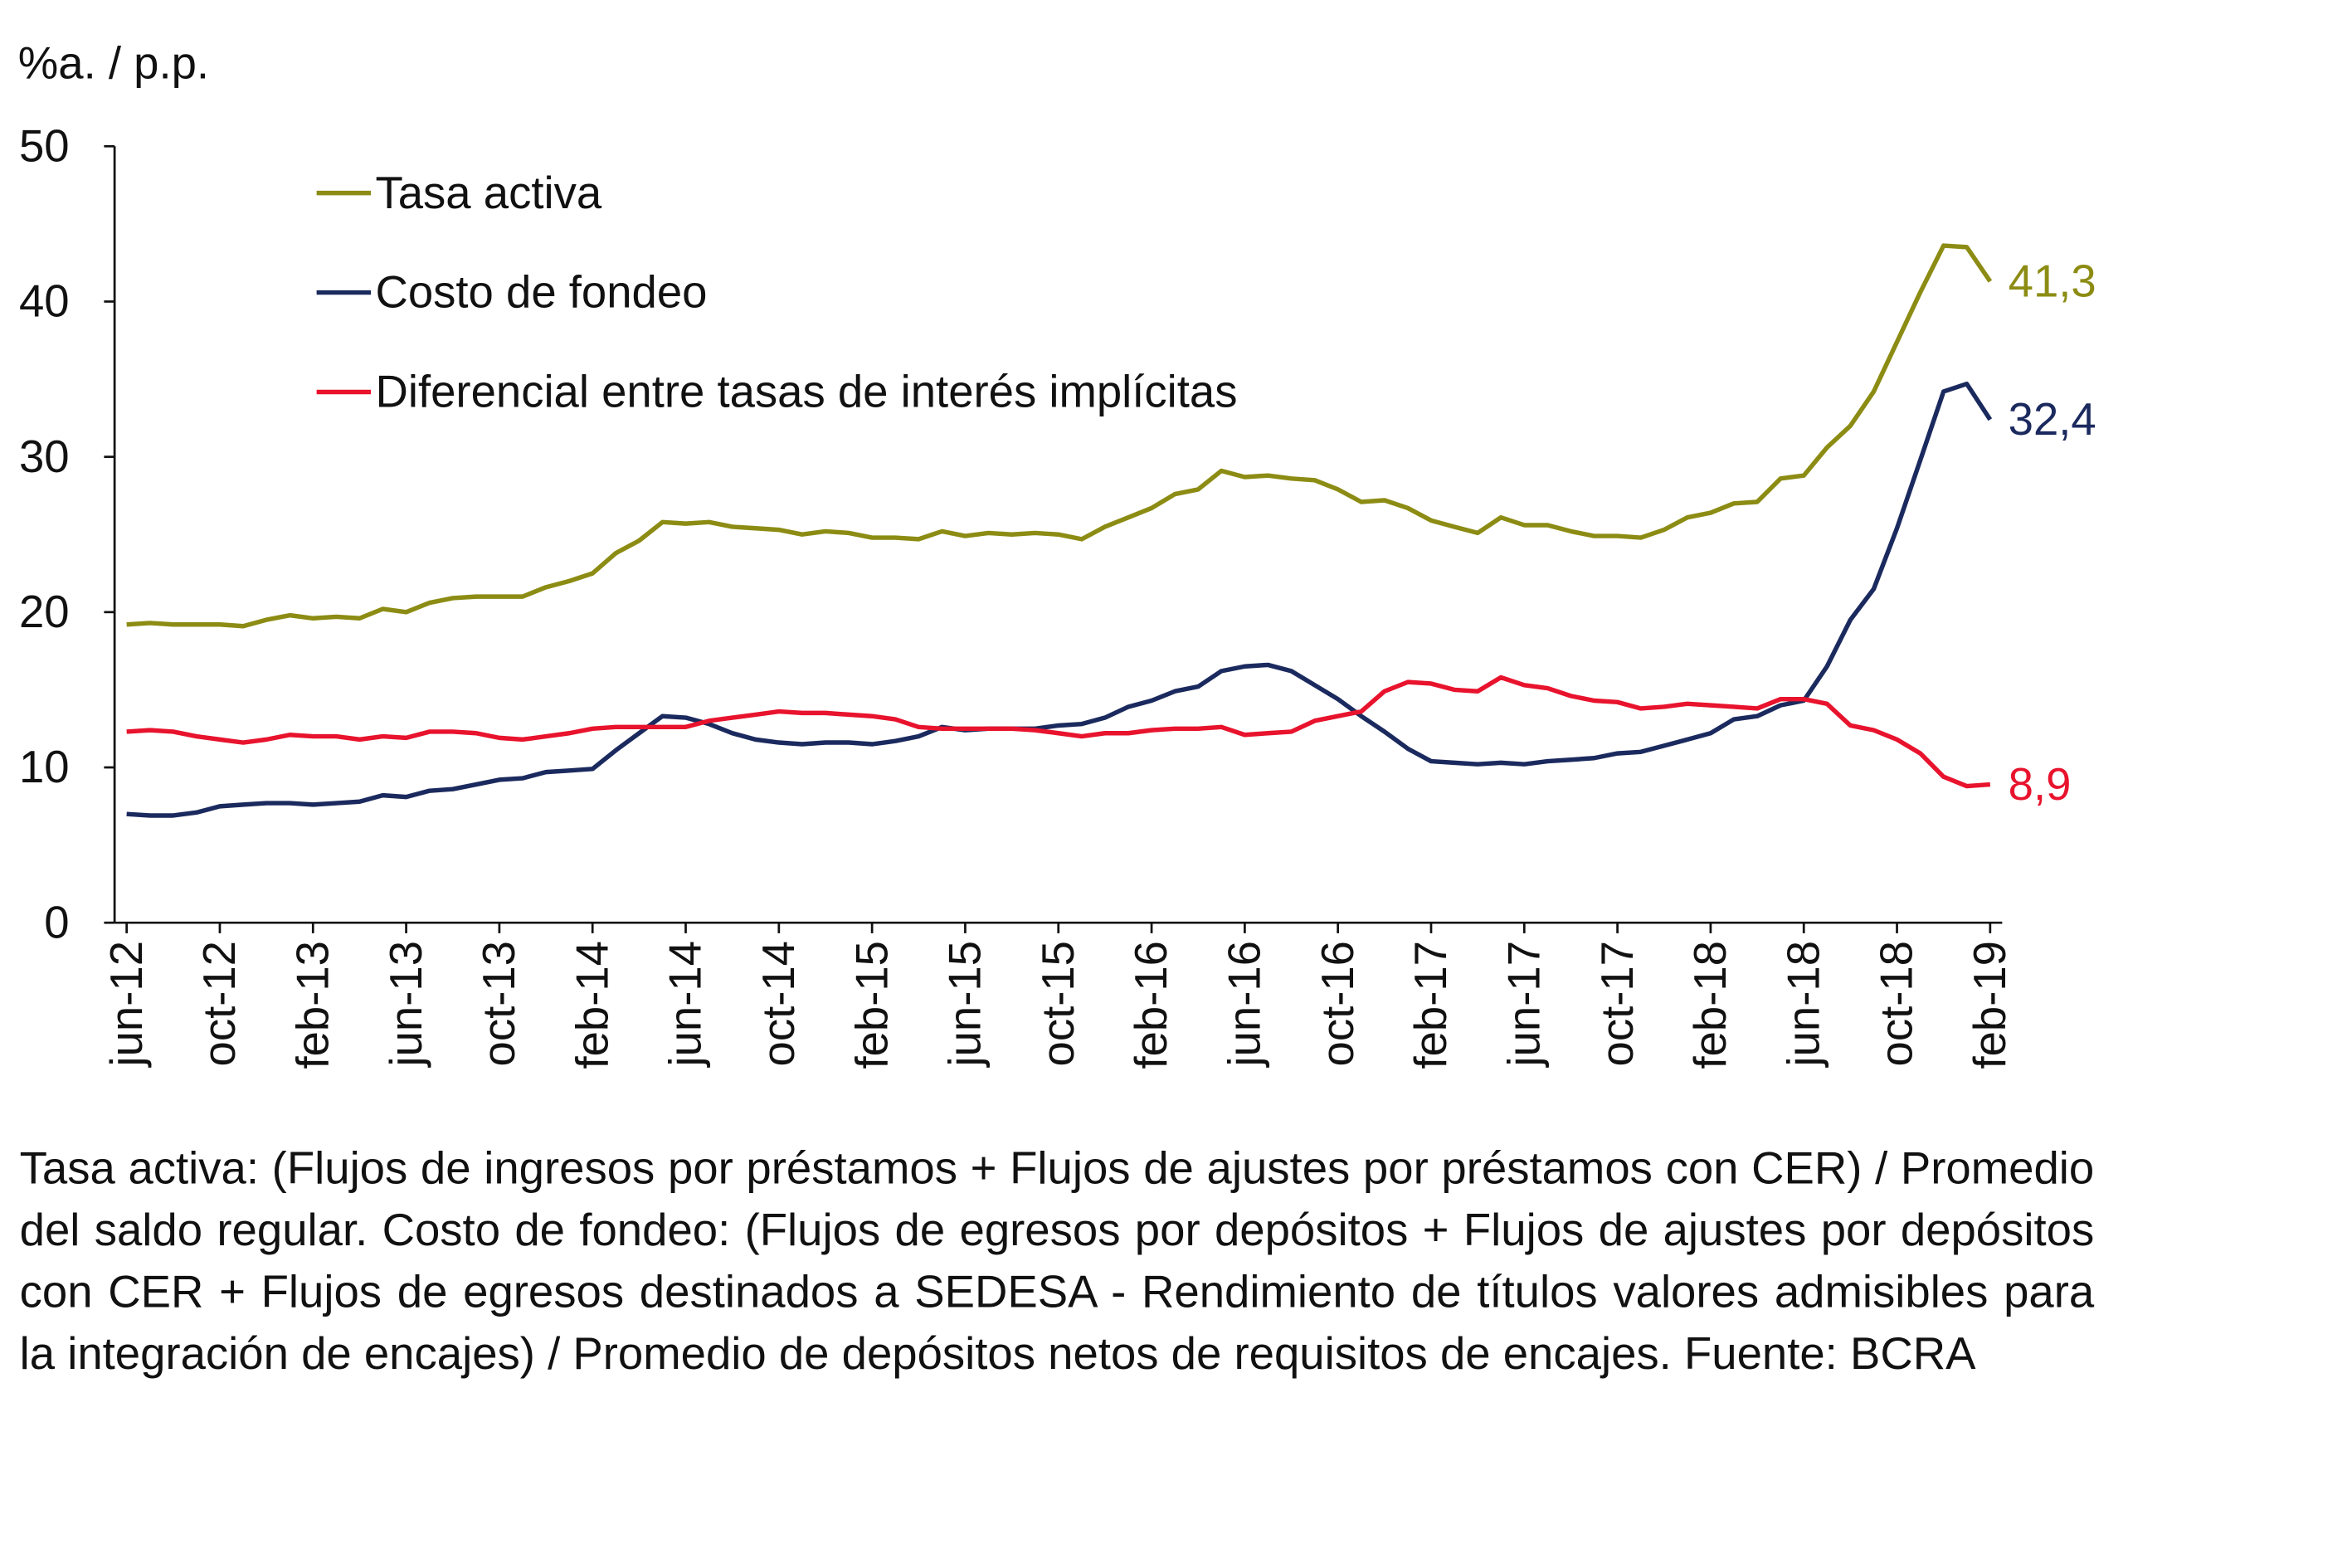 The image size is (2352, 1568). Describe the element at coordinates (44, 456) in the screenshot. I see `y-tick-label: 30` at that location.